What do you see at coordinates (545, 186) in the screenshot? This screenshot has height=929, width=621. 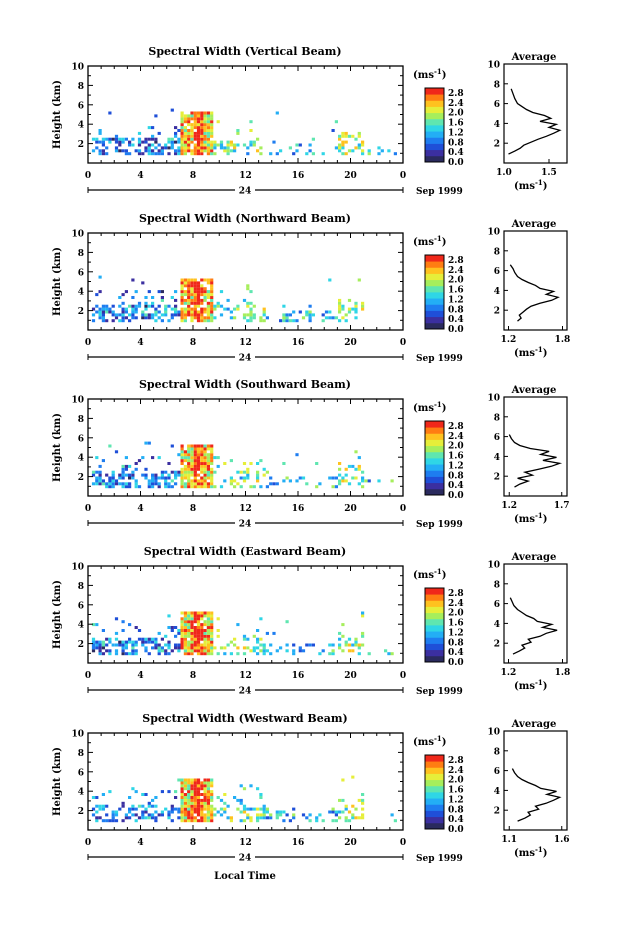 I see `avg-unit-close: )` at bounding box center [545, 186].